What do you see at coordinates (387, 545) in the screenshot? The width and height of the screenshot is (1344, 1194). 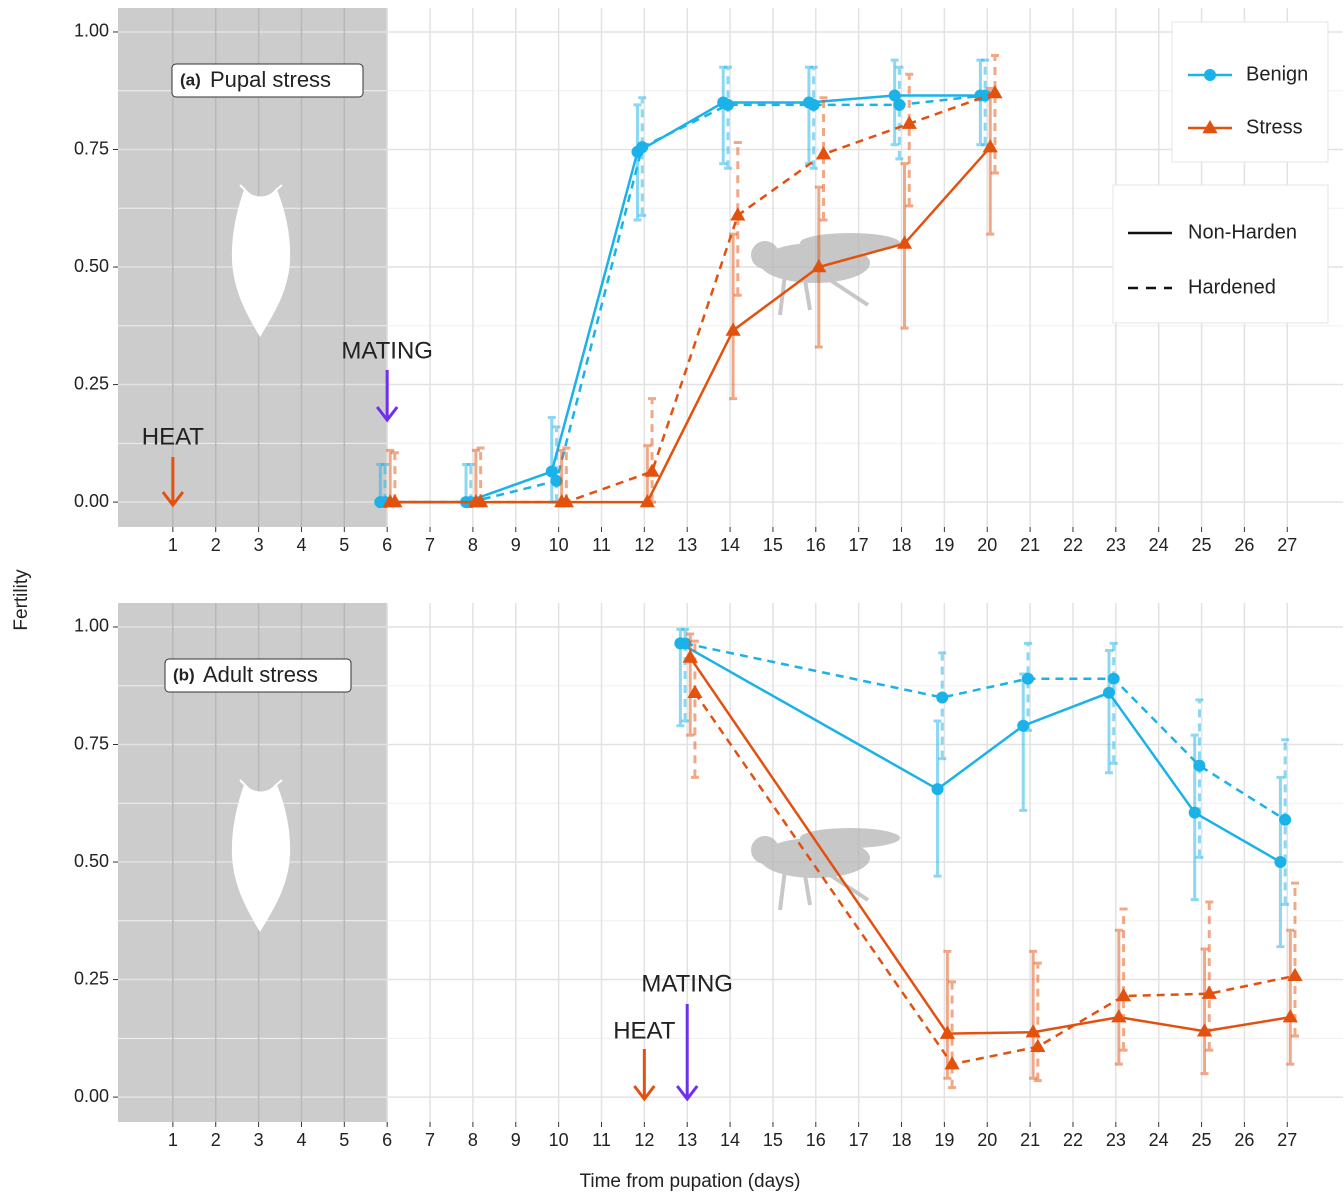 I see `x-tick-label: 6` at bounding box center [387, 545].